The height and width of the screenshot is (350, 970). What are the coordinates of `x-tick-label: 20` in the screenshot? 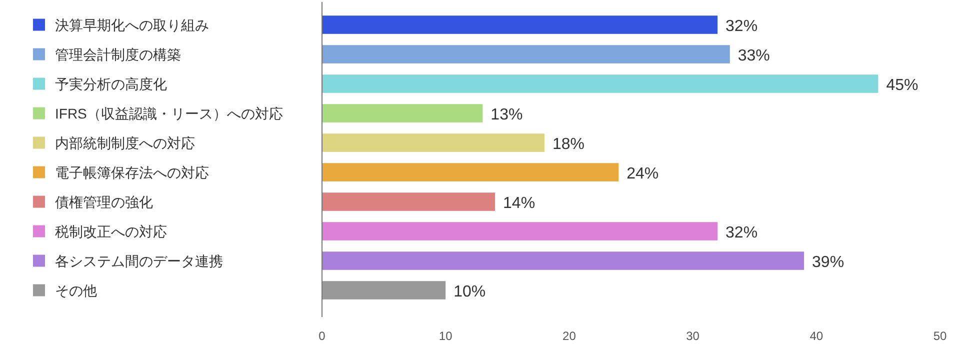 It's located at (569, 336).